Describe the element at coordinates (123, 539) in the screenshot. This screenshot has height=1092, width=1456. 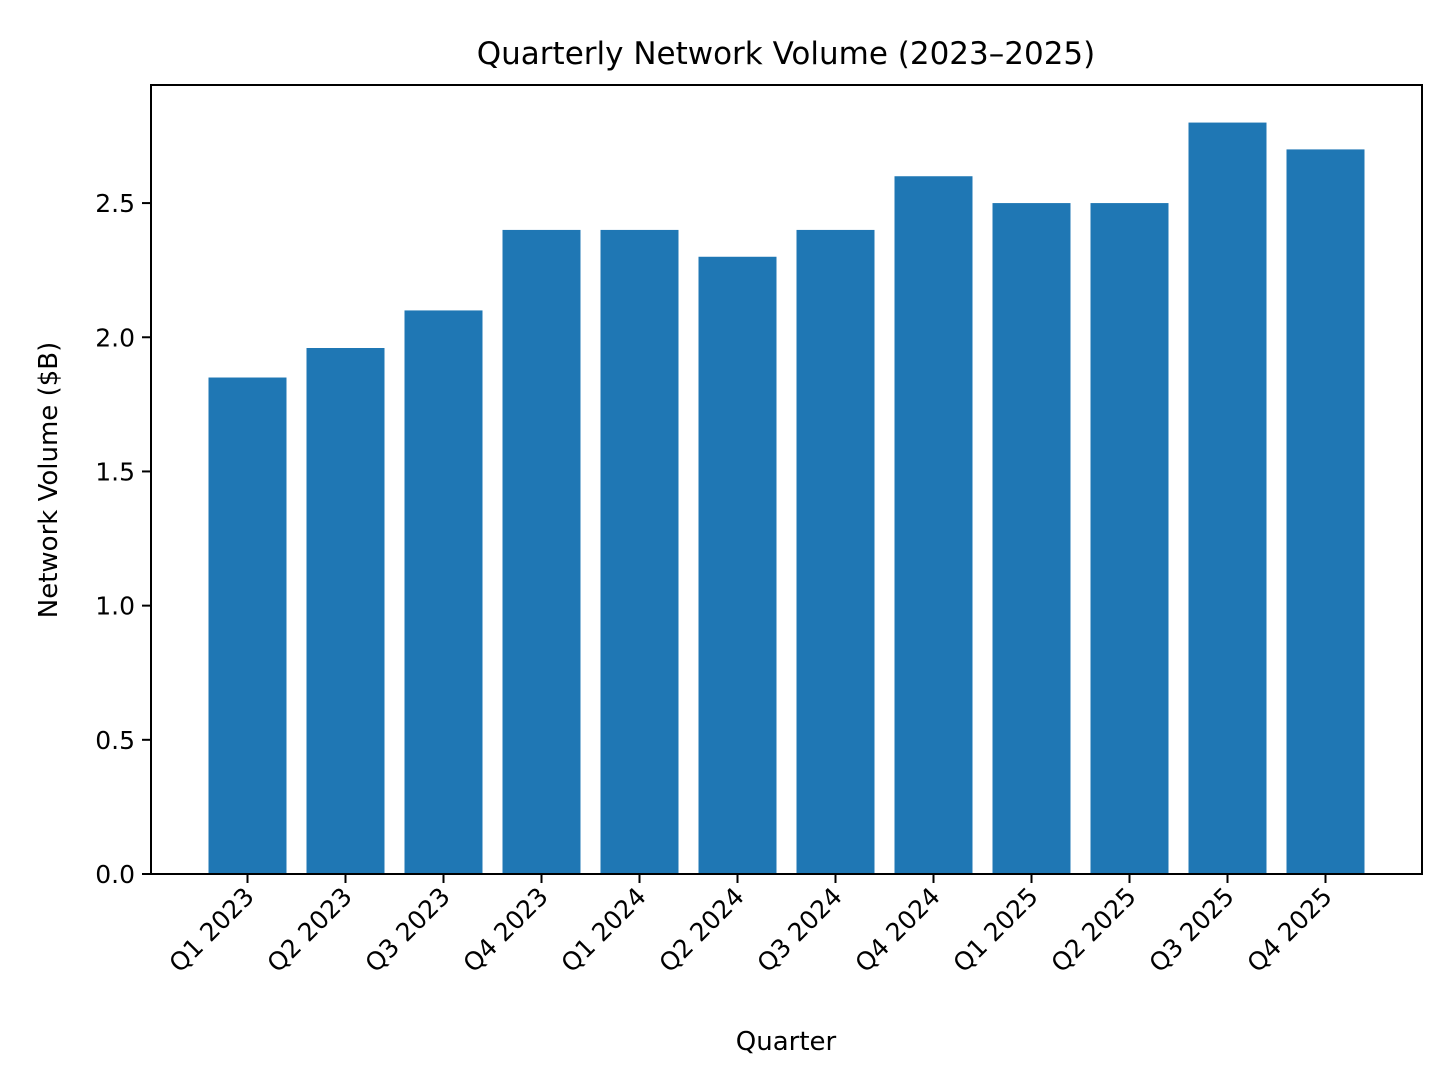
I see `y-axis-ticks: 0.0 0.5 1.0 1.5 2.0 2.5` at that location.